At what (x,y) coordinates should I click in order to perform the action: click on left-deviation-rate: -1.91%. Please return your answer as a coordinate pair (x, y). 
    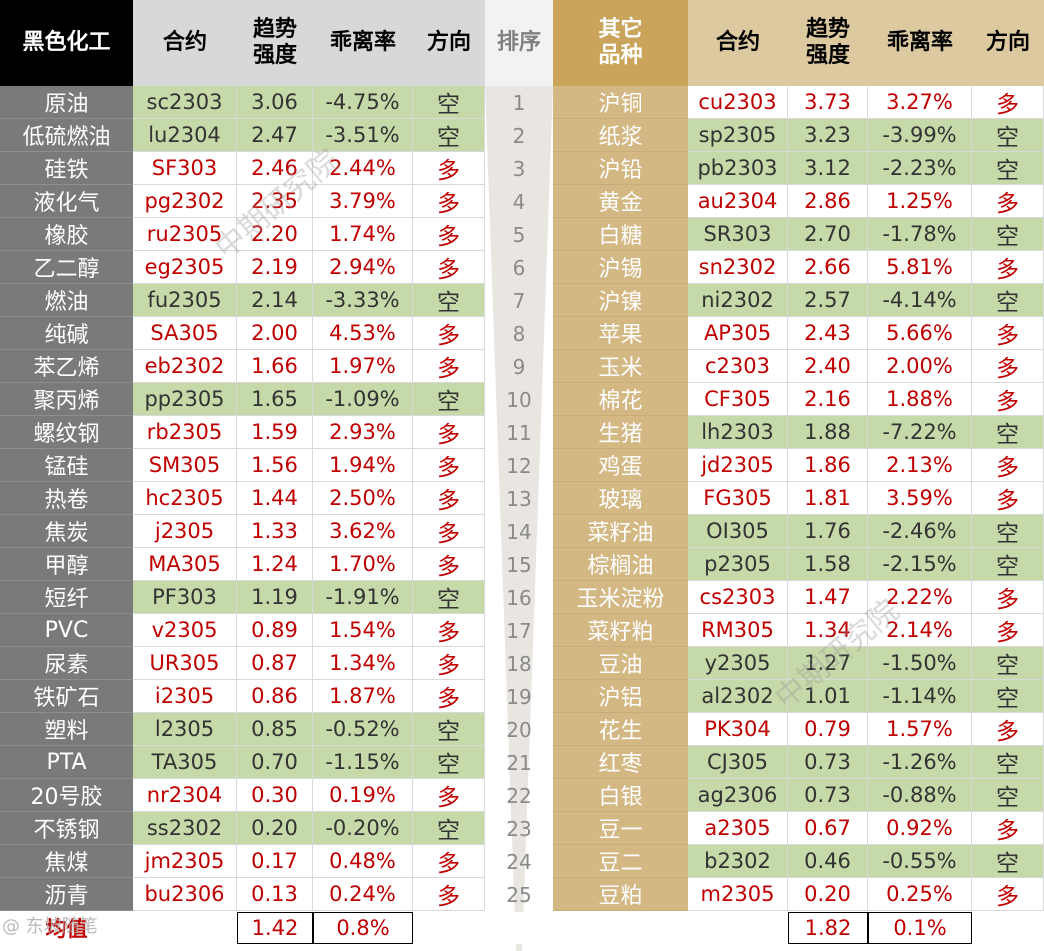
    Looking at the image, I should click on (363, 597).